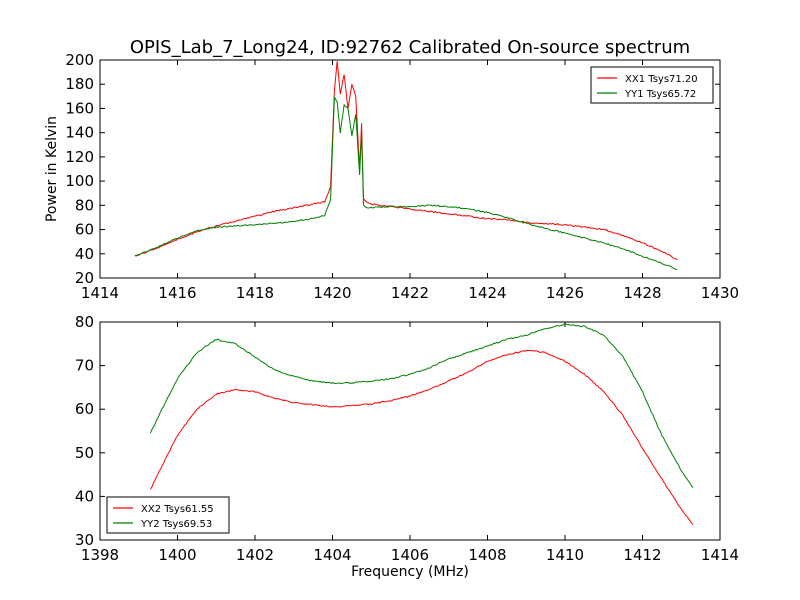  I want to click on y-tick-label: 200, so click(79, 60).